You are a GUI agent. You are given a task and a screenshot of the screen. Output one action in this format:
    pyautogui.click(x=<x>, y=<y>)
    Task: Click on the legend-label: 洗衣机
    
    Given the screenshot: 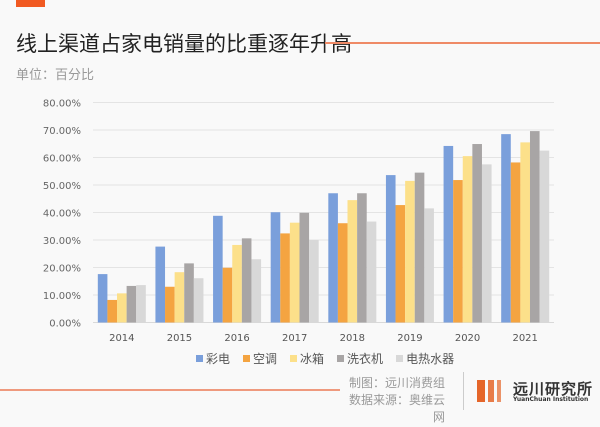 What is the action you would take?
    pyautogui.click(x=365, y=359)
    